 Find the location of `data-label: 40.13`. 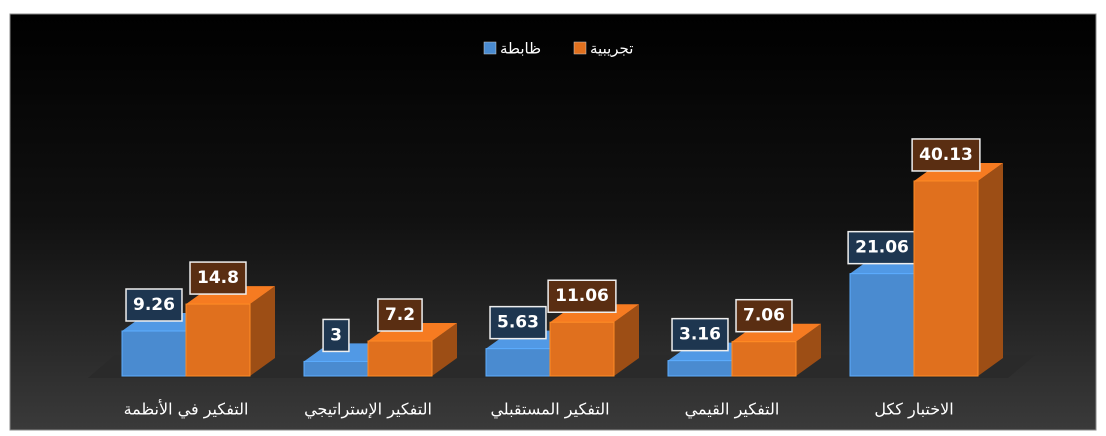

data-label: 40.13 is located at coordinates (946, 155).